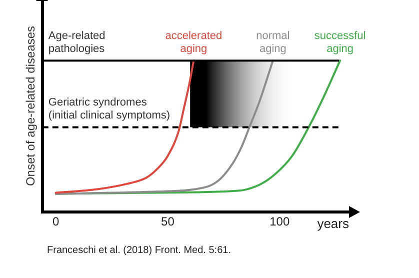 This screenshot has height=278, width=419. I want to click on ref-line-label: Age-related pathologies, so click(77, 43).